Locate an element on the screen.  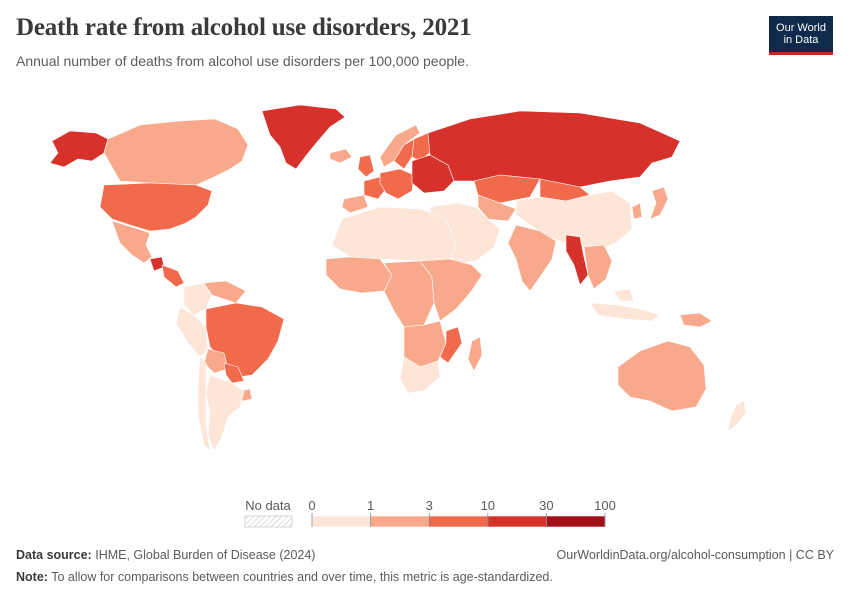
region-central-america is located at coordinates (173, 276).